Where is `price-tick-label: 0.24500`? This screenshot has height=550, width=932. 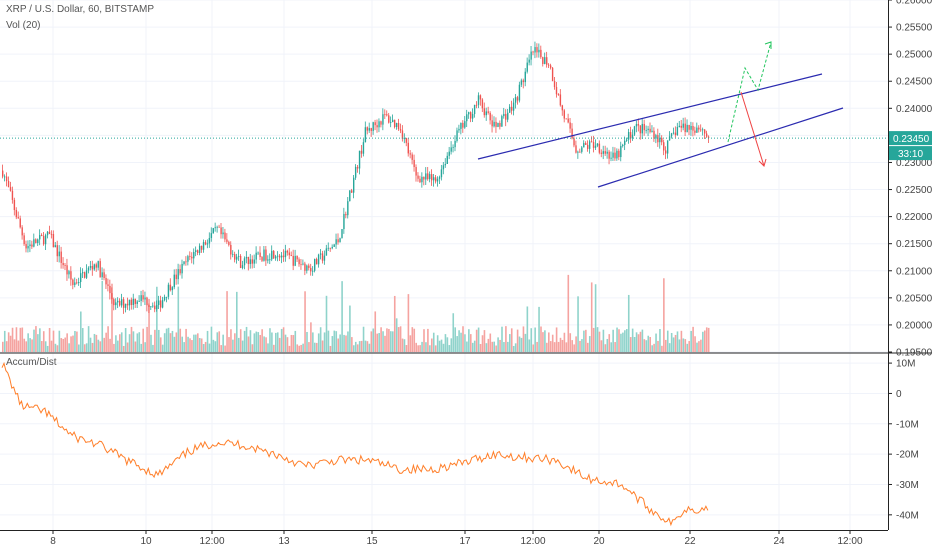 price-tick-label: 0.24500 is located at coordinates (914, 82).